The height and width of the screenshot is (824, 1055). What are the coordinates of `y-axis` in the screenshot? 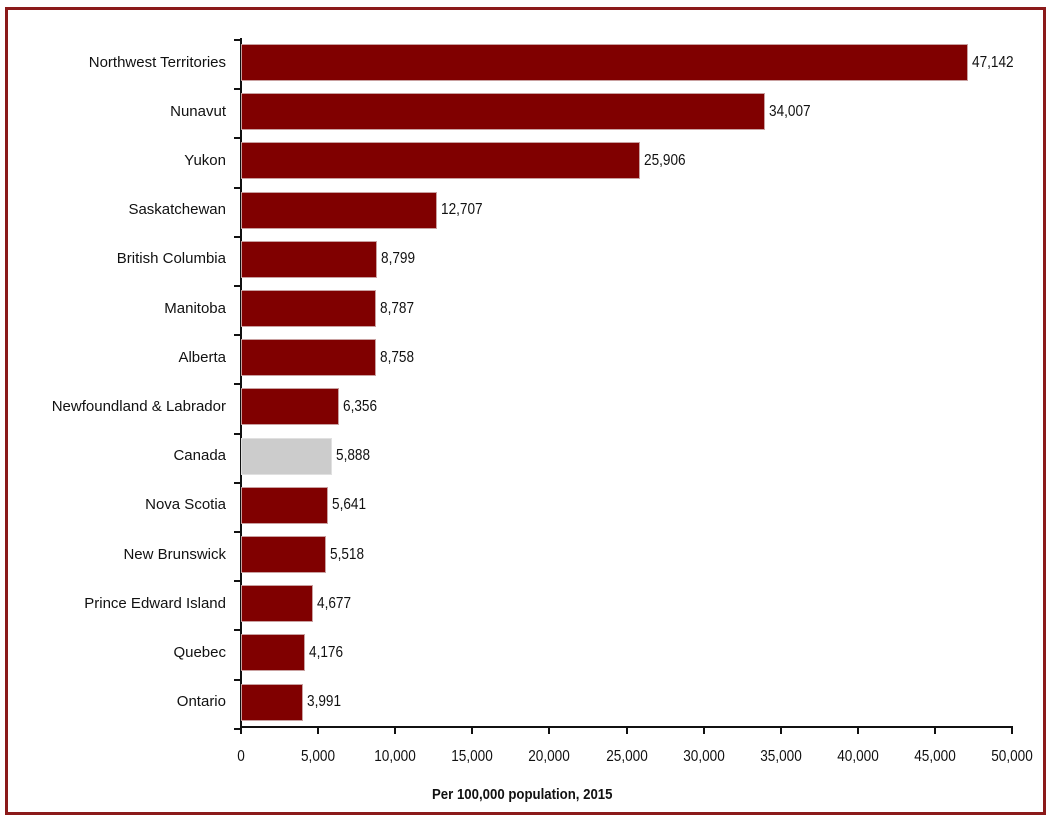 It's located at (241, 383).